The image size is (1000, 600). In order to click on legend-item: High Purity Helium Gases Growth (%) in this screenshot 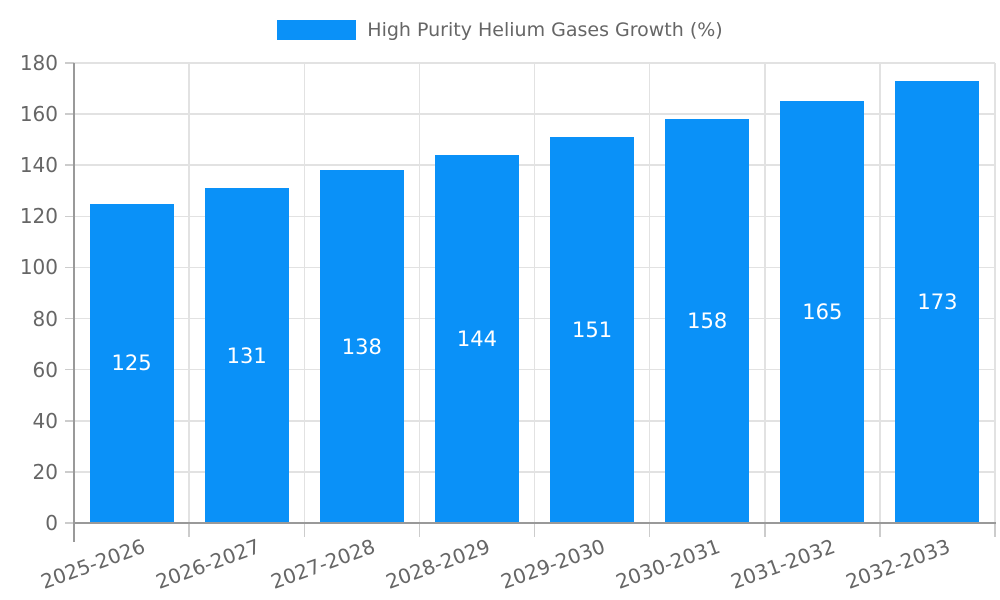, I will do `click(500, 30)`.